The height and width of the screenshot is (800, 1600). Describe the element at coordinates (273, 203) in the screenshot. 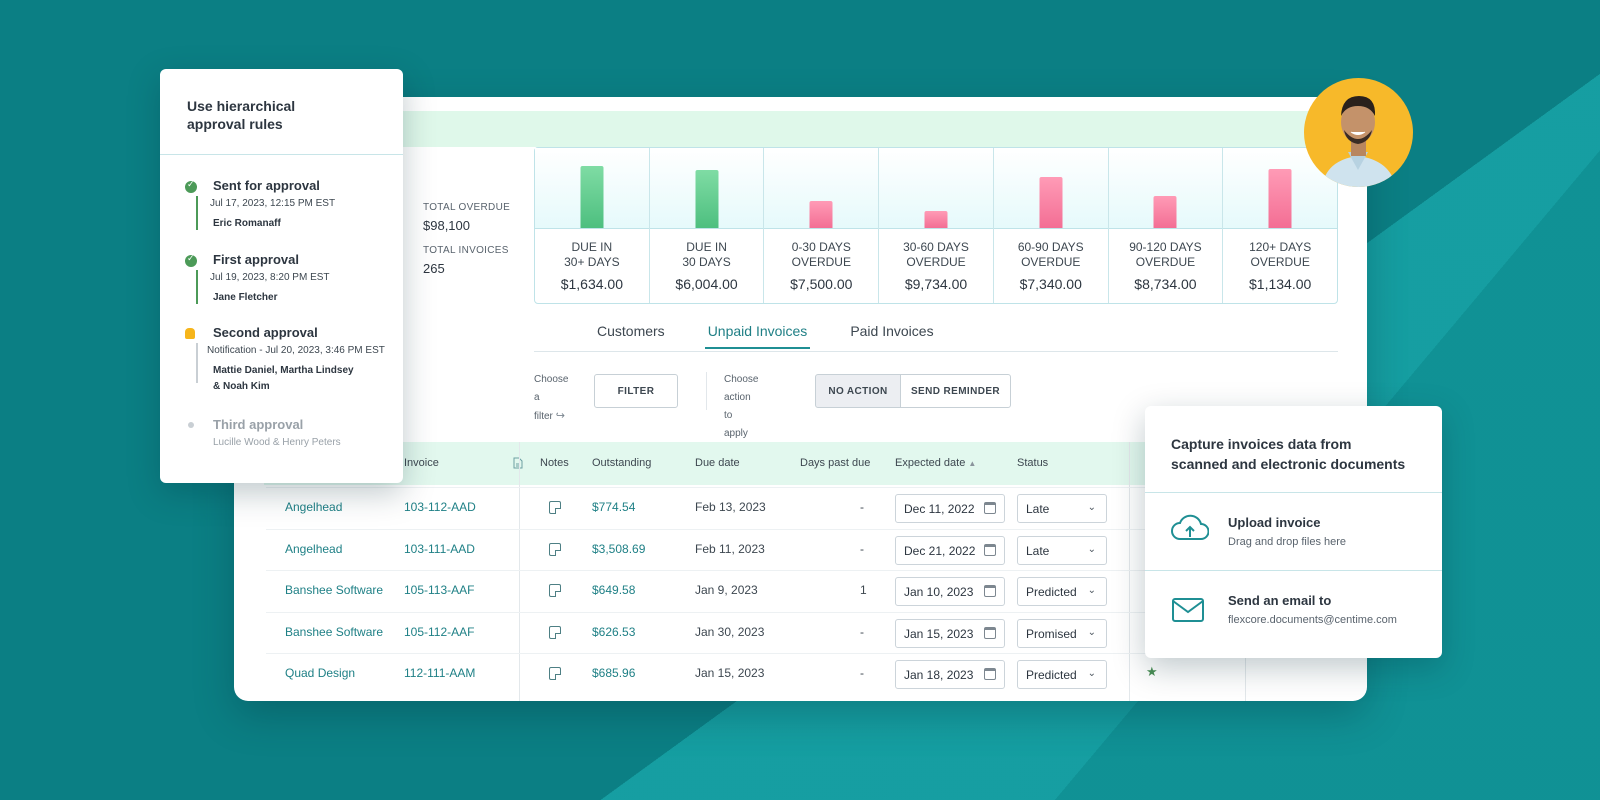

I see `step-date: Jul 17, 2023, 12:15 PM EST` at that location.